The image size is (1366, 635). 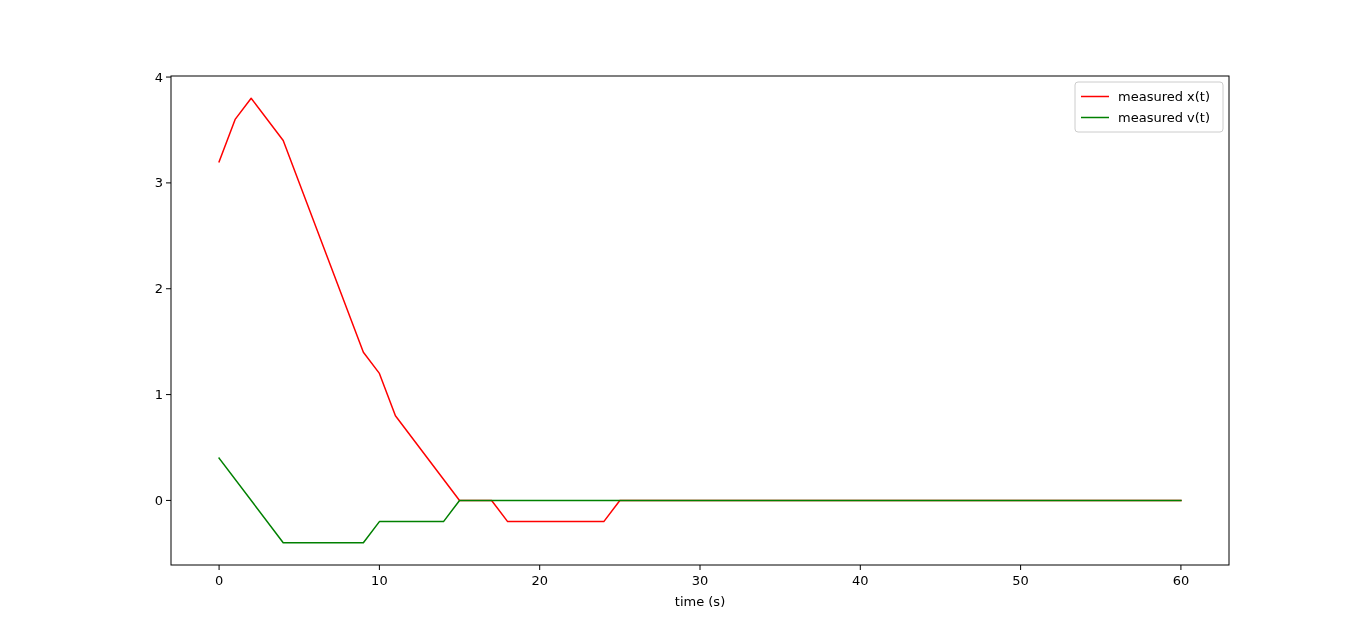 What do you see at coordinates (158, 77) in the screenshot?
I see `y-tick-label: 4` at bounding box center [158, 77].